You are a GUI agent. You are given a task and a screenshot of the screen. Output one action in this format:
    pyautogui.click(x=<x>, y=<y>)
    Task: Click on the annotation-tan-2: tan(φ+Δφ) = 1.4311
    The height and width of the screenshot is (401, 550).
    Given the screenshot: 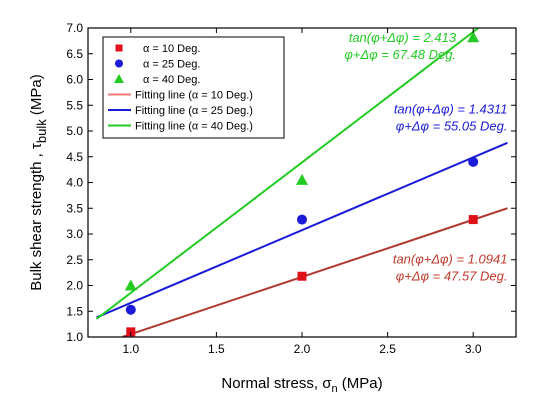 What is the action you would take?
    pyautogui.click(x=451, y=108)
    